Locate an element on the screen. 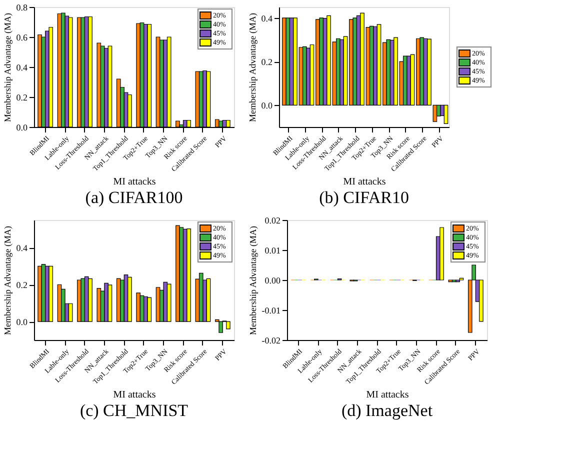  text: (d) ImageNet is located at coordinates (387, 410).